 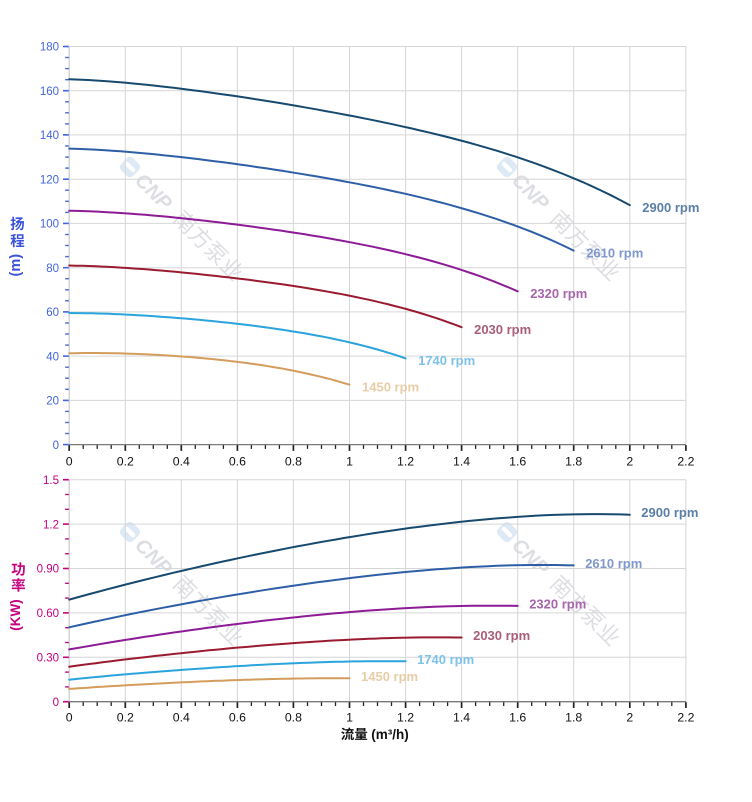 I want to click on svg-text: 60, so click(x=52, y=313).